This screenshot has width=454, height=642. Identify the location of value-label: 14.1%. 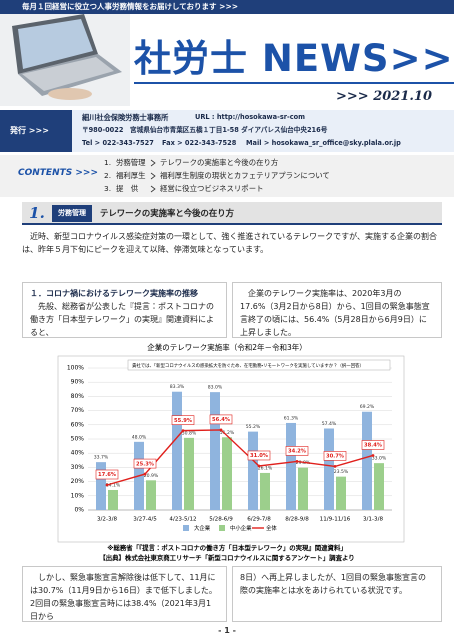
(113, 485).